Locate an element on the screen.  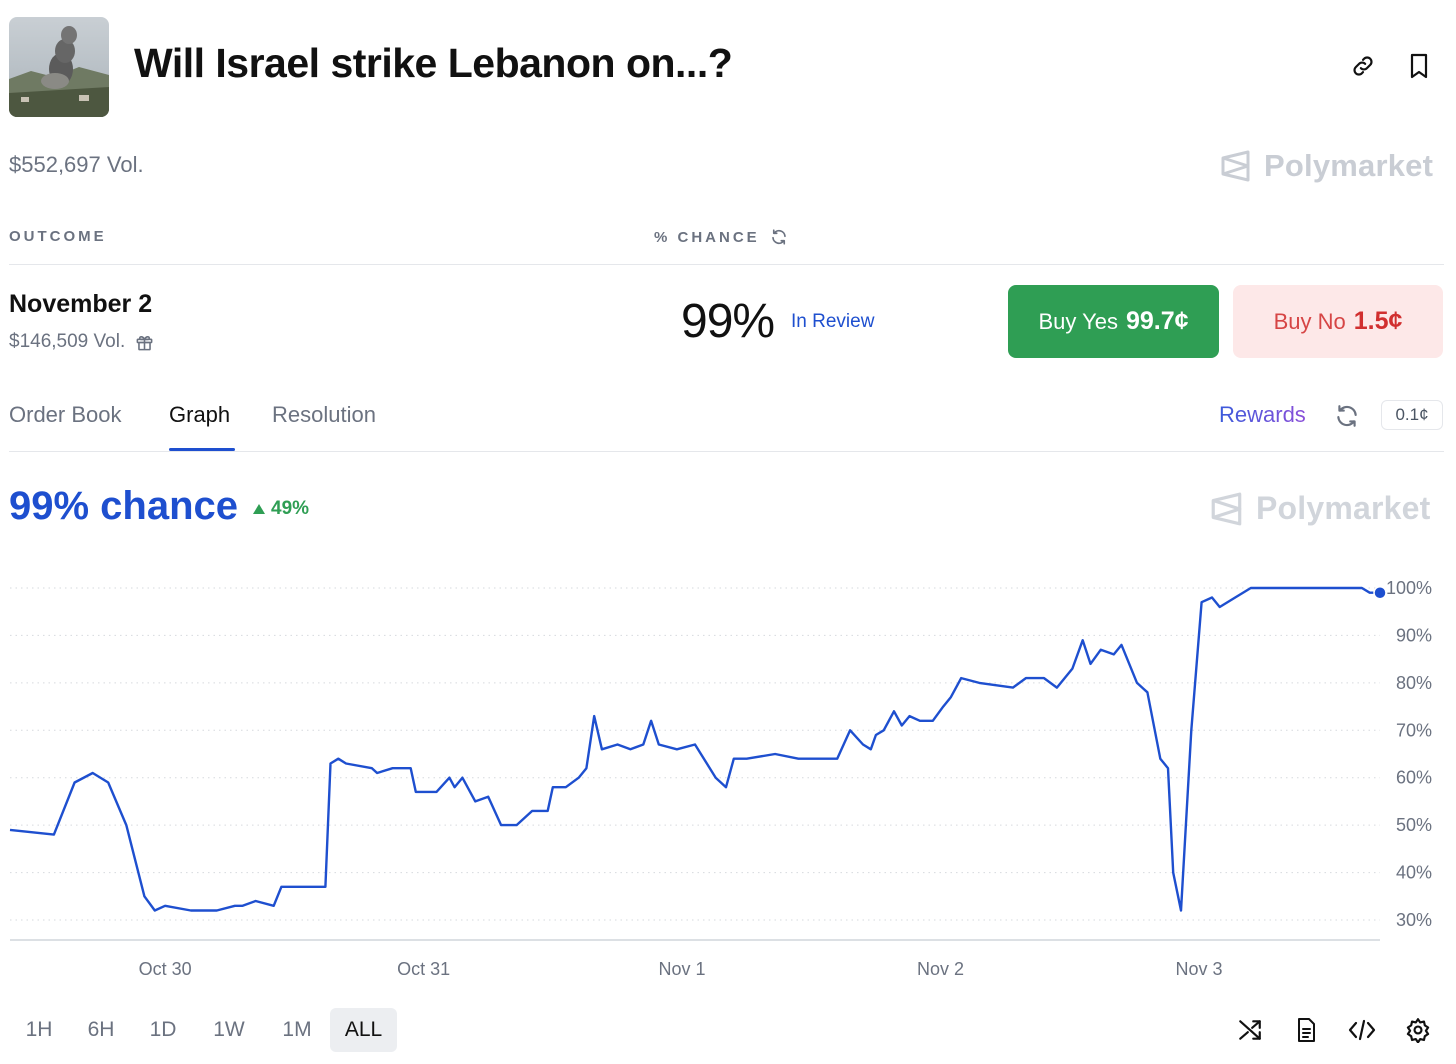
outcome-status: In Review is located at coordinates (833, 321).